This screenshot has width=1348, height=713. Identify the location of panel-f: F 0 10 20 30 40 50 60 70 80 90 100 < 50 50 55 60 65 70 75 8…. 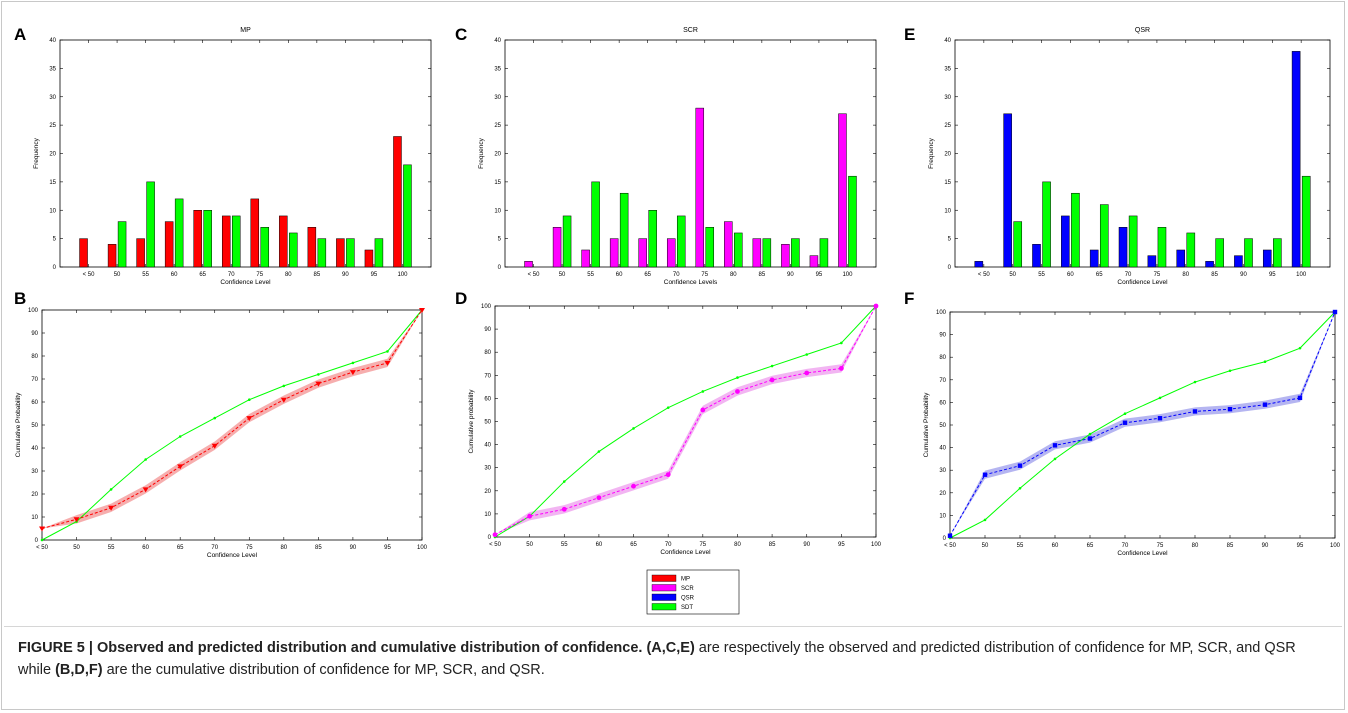
(1122, 423).